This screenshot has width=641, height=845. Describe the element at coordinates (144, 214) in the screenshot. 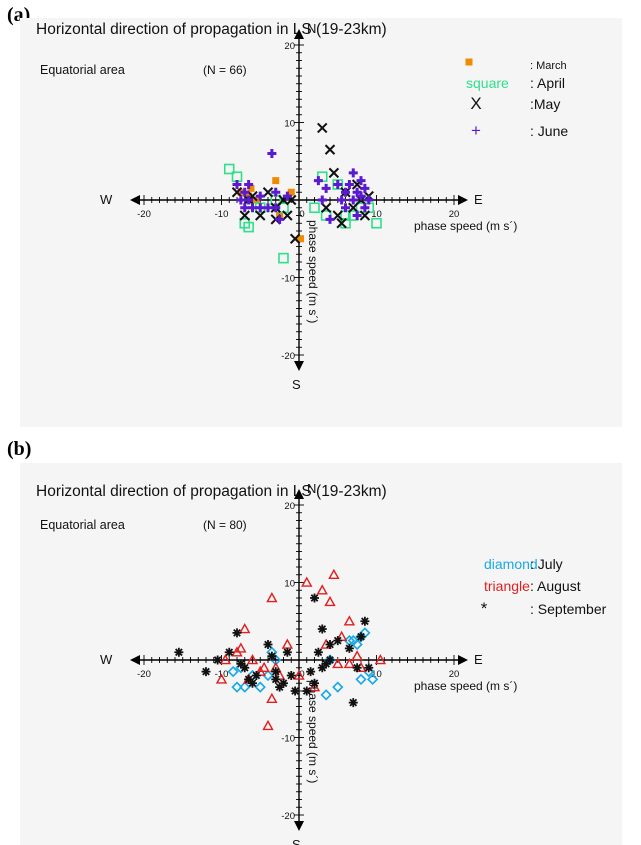

I see `chart-a-x-tick-label: -20` at that location.